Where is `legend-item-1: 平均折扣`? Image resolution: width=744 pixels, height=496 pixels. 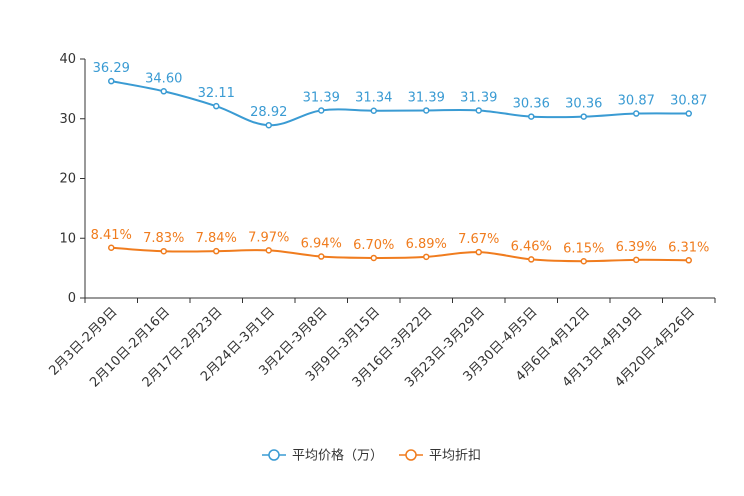
legend-item-1: 平均折扣 is located at coordinates (440, 456).